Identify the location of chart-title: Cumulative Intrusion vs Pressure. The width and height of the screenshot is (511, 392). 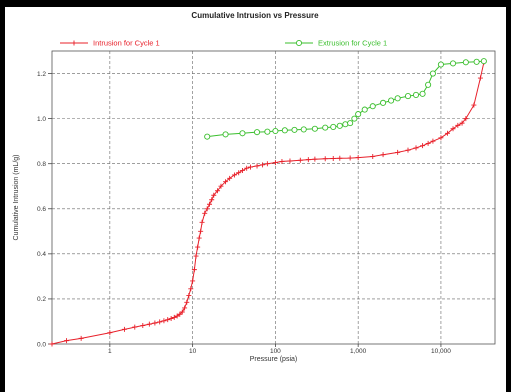
(255, 15).